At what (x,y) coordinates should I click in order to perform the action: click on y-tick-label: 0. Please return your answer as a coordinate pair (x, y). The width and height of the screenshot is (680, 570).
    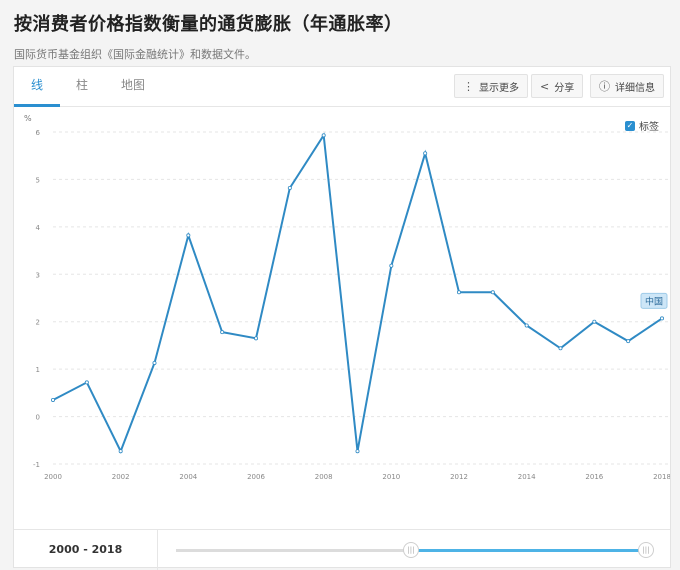
    Looking at the image, I should click on (38, 418).